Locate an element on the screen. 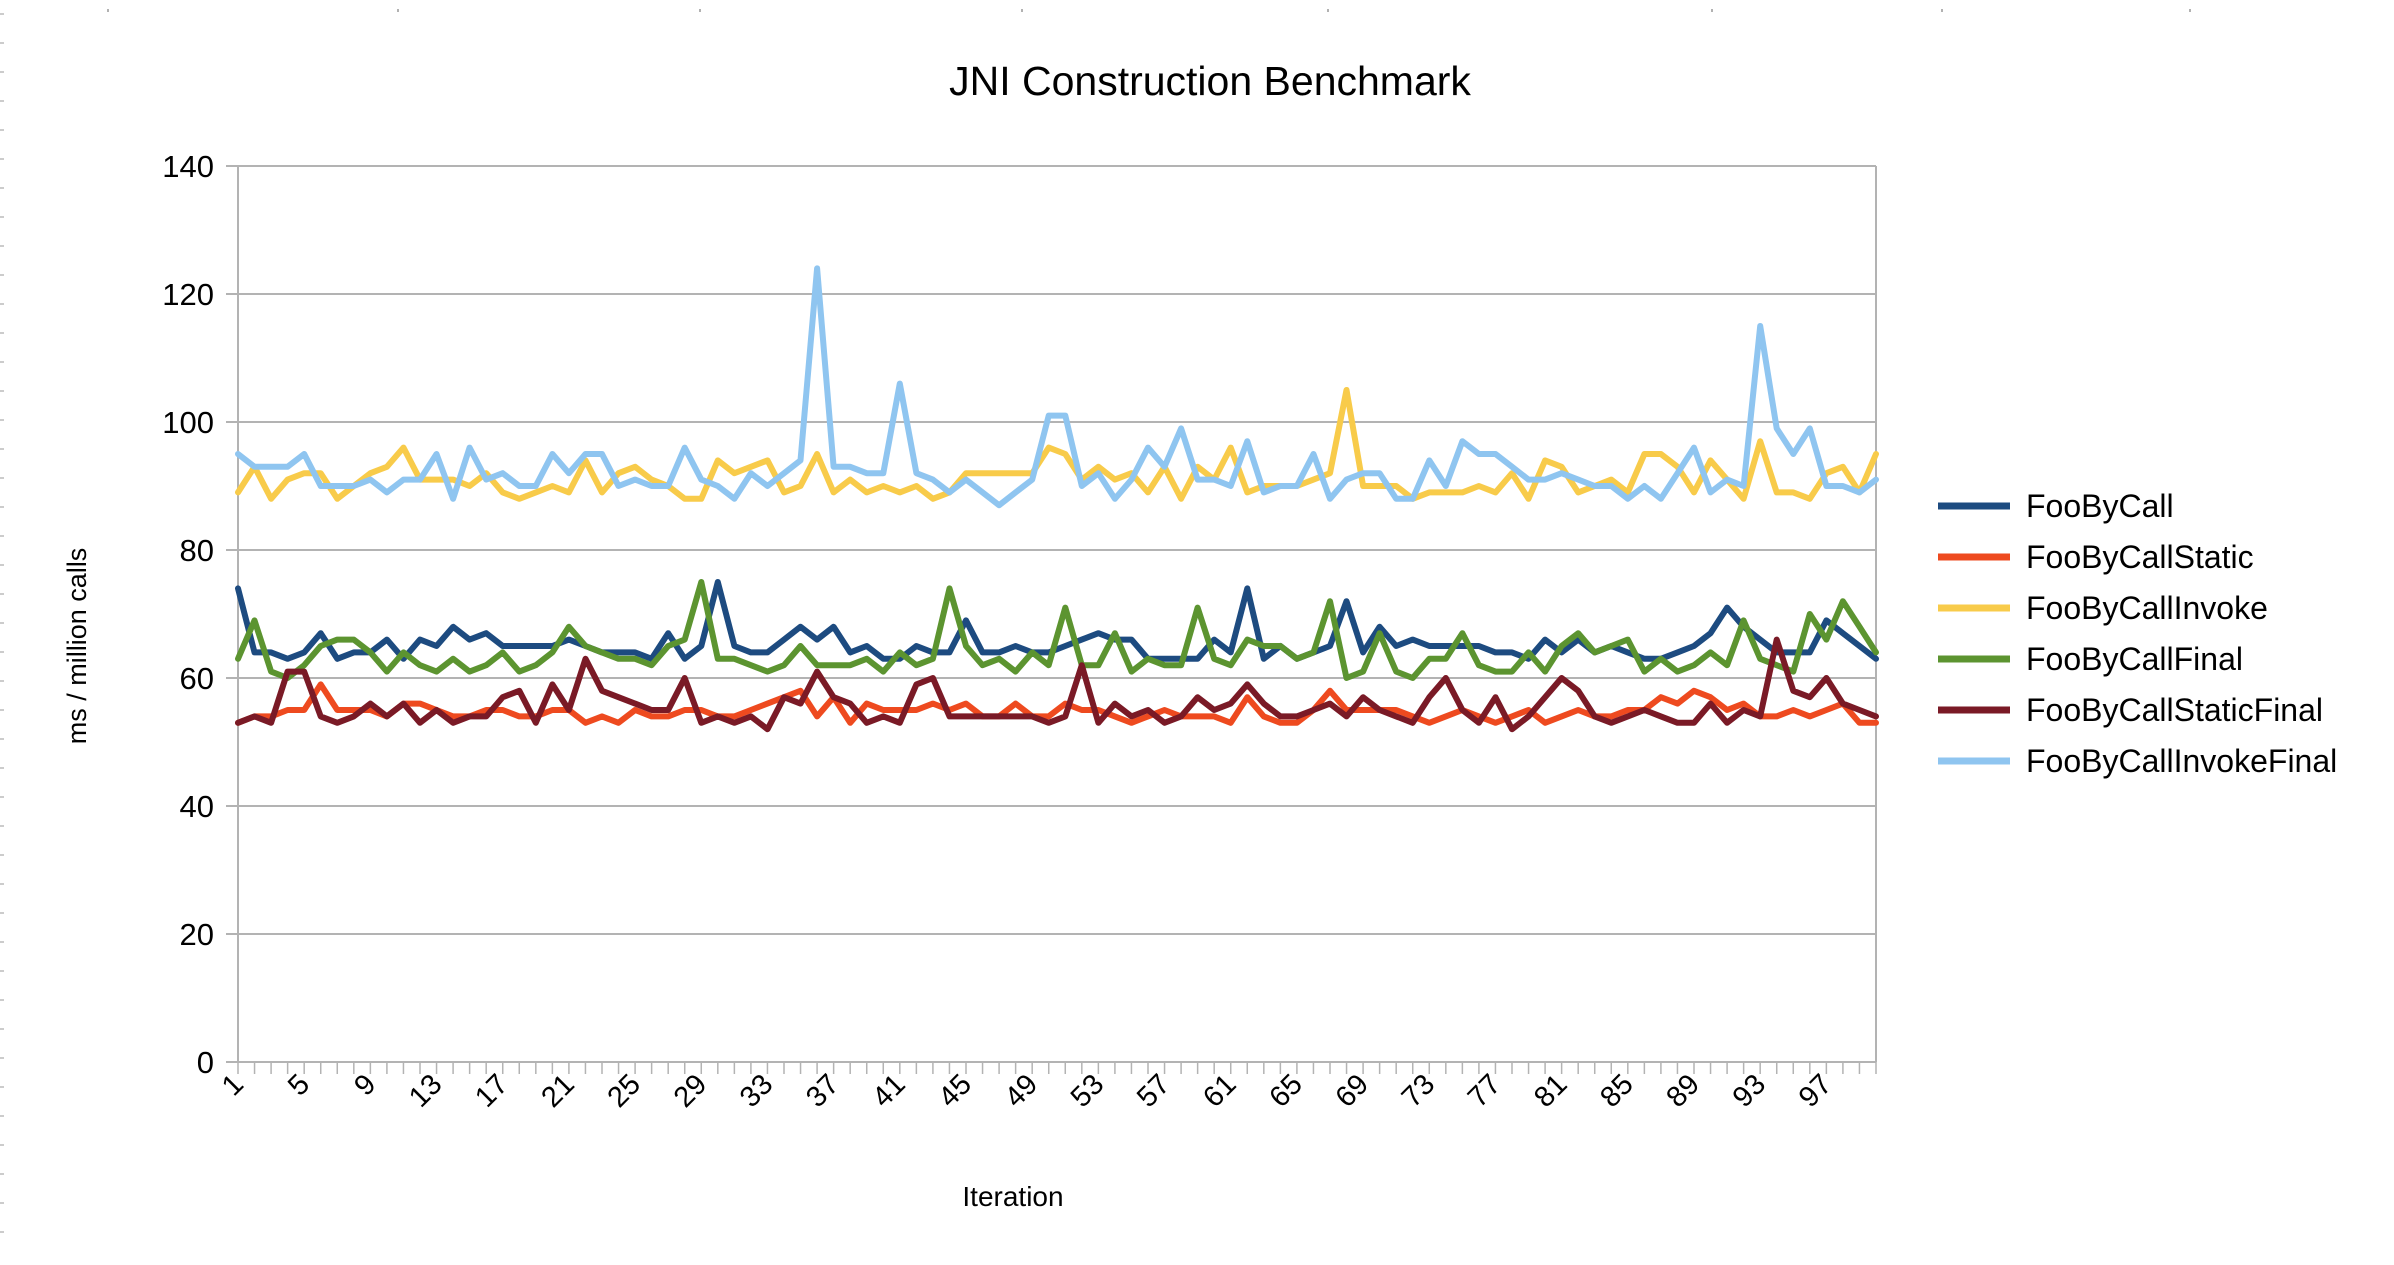  legend-label: FooByCallInvokeFinal is located at coordinates (2181, 761).